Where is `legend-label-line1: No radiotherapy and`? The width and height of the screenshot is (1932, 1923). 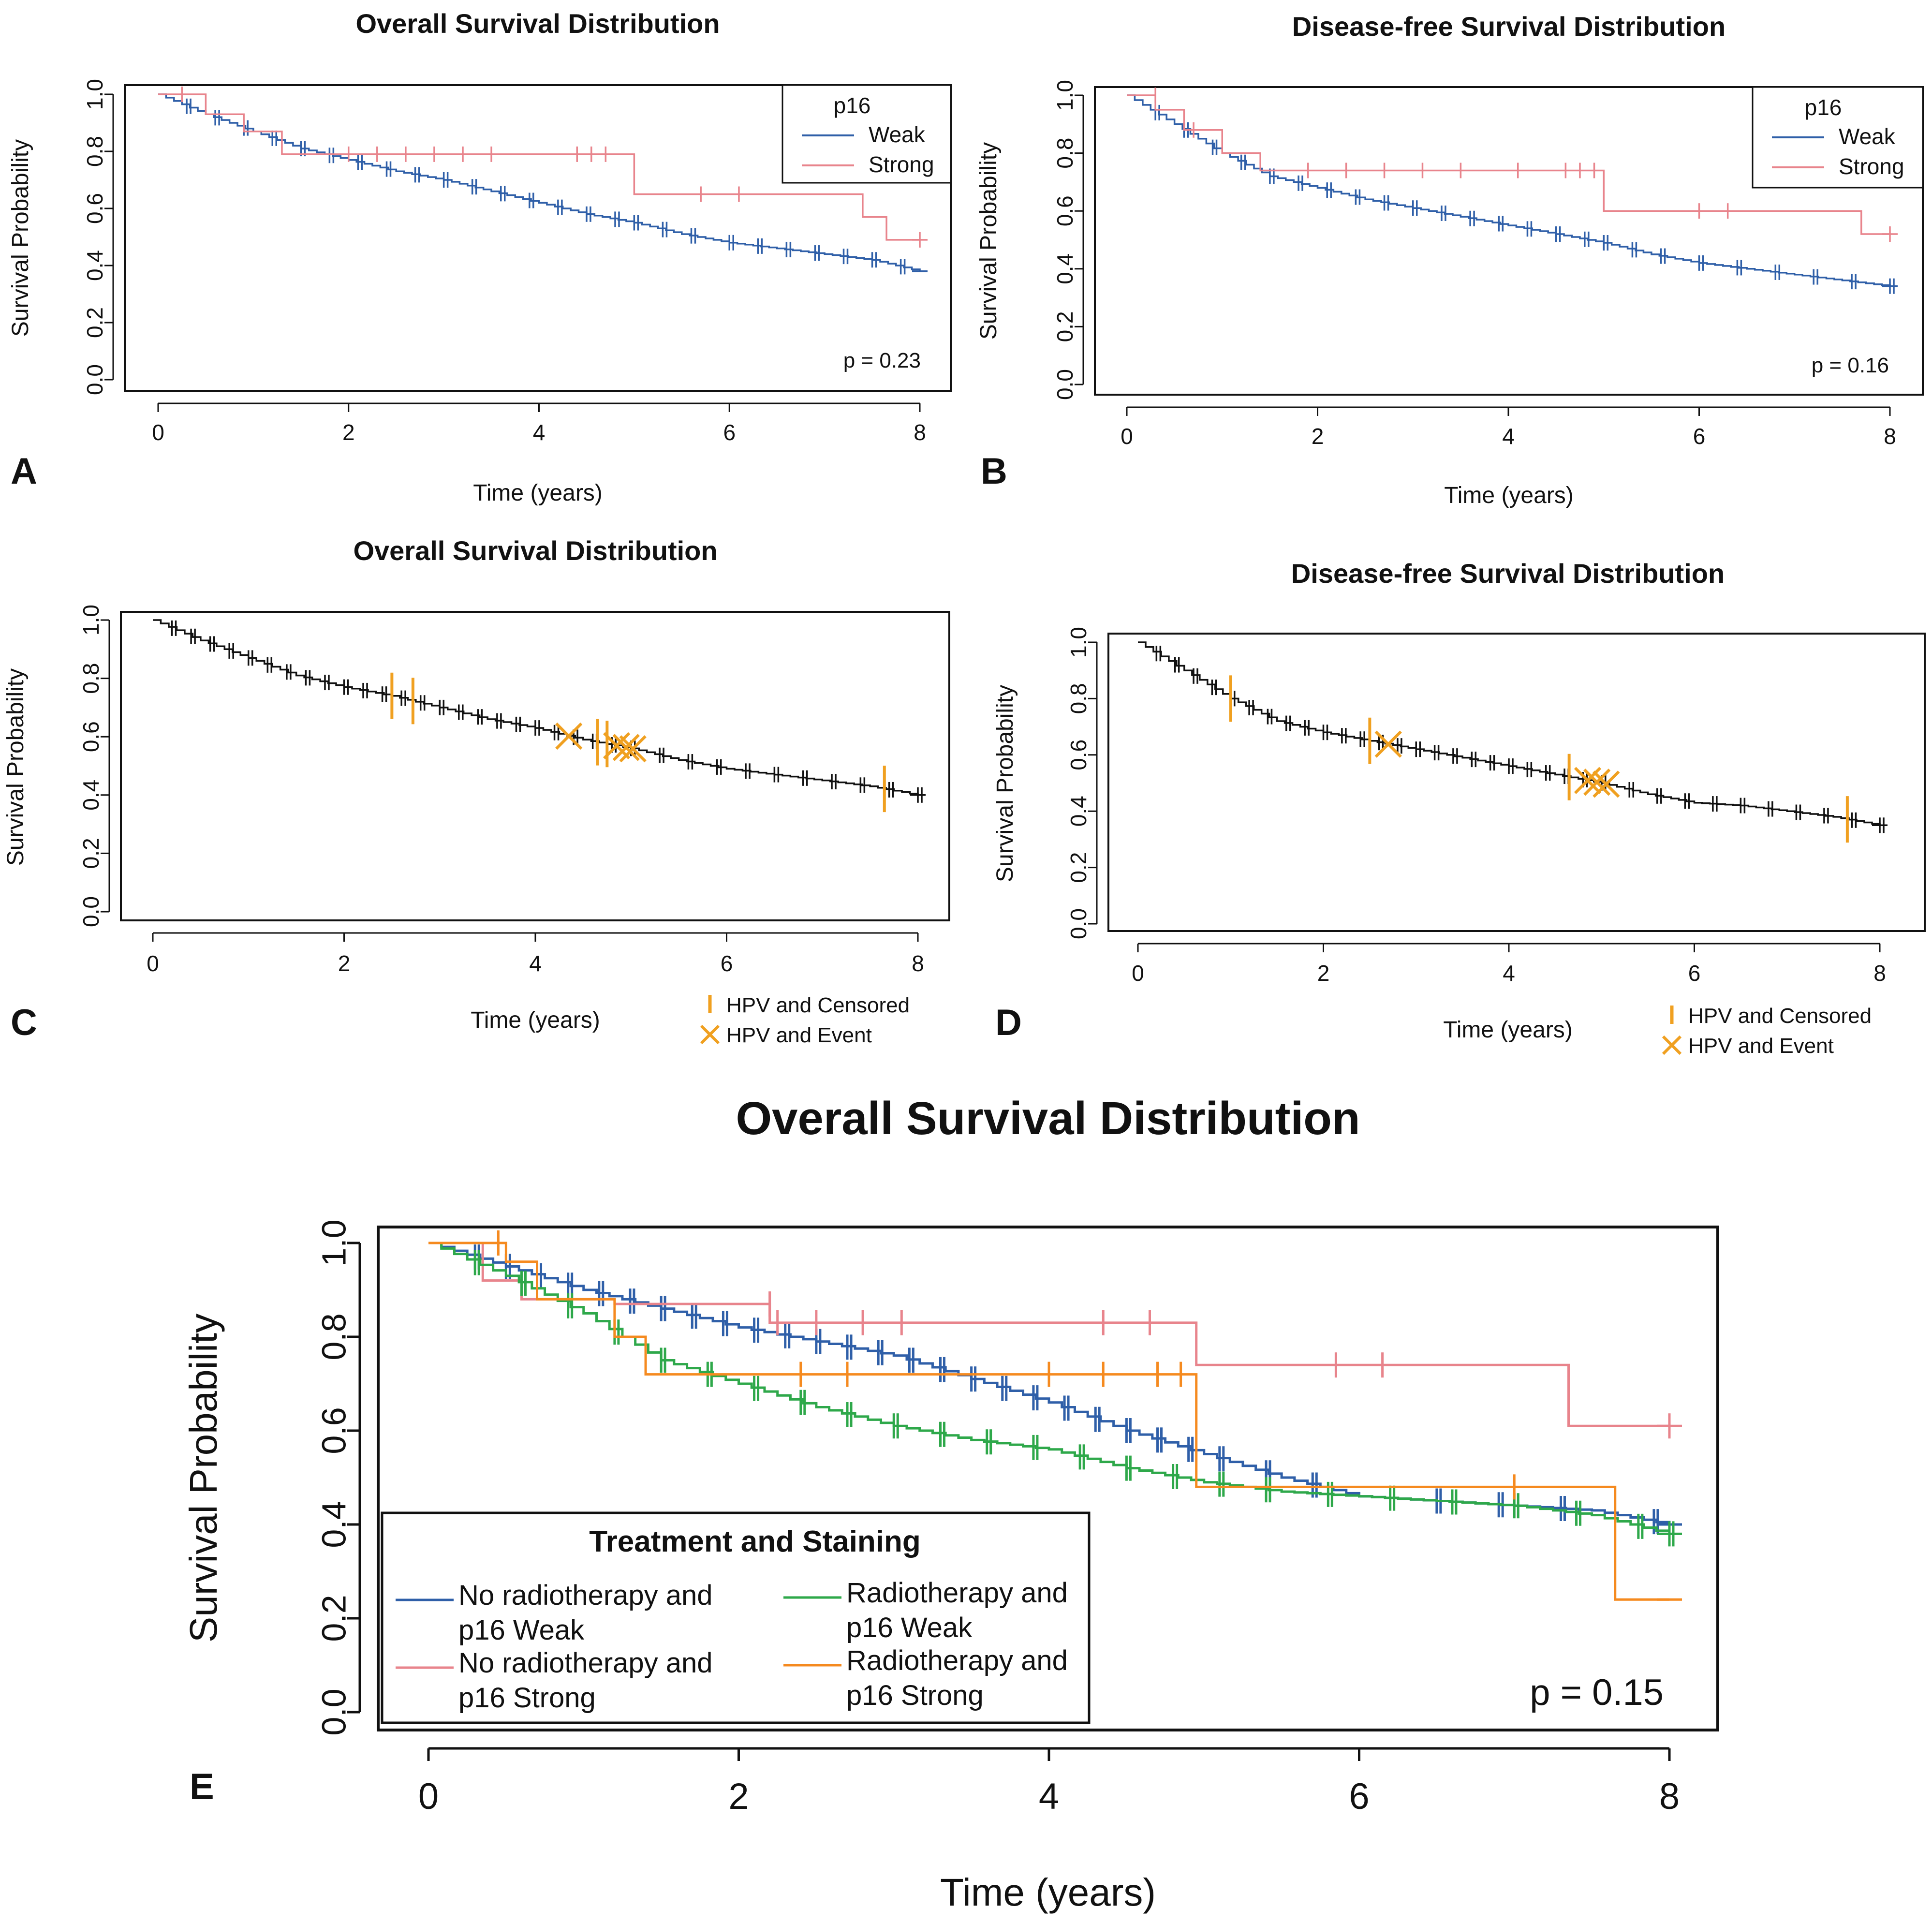 legend-label-line1: No radiotherapy and is located at coordinates (585, 1595).